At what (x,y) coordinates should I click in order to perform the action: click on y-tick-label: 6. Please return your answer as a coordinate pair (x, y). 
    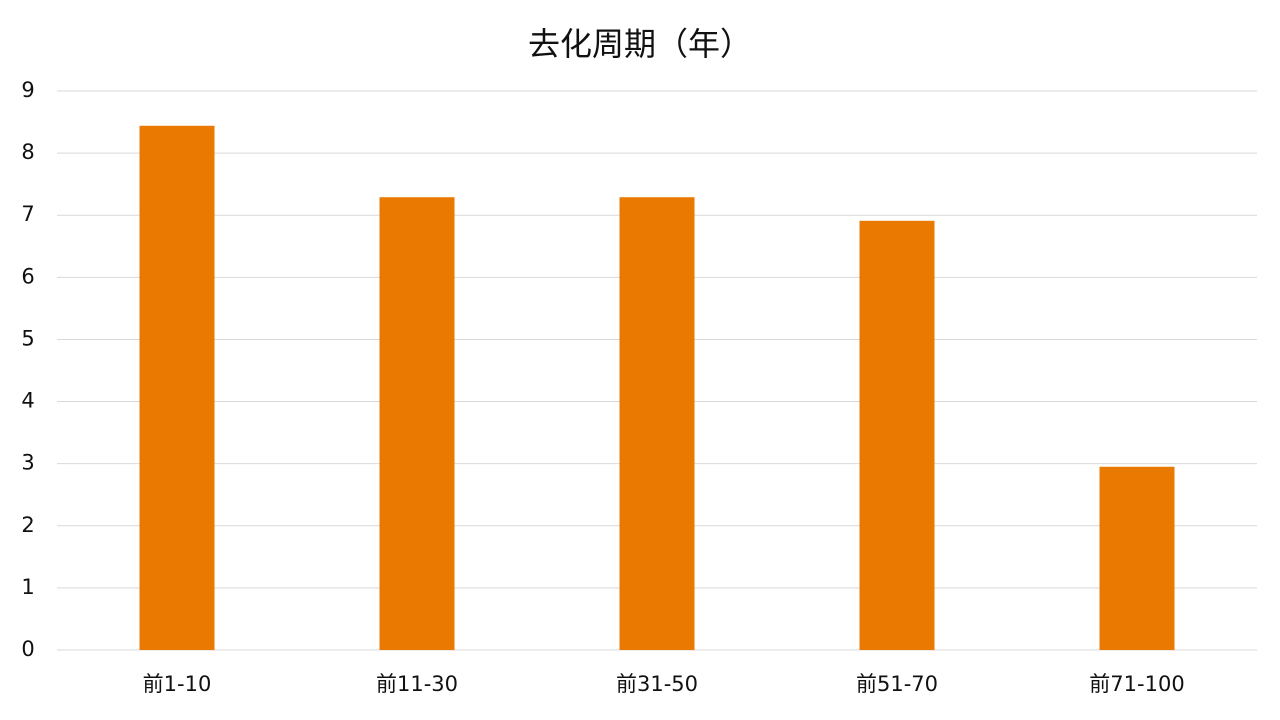
    Looking at the image, I should click on (27, 276).